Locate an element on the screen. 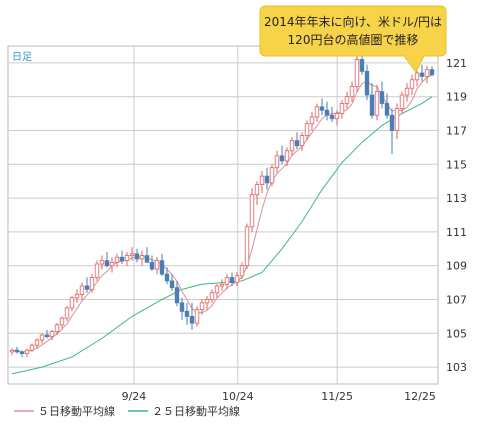  y-tick-label: 121 is located at coordinates (456, 63).